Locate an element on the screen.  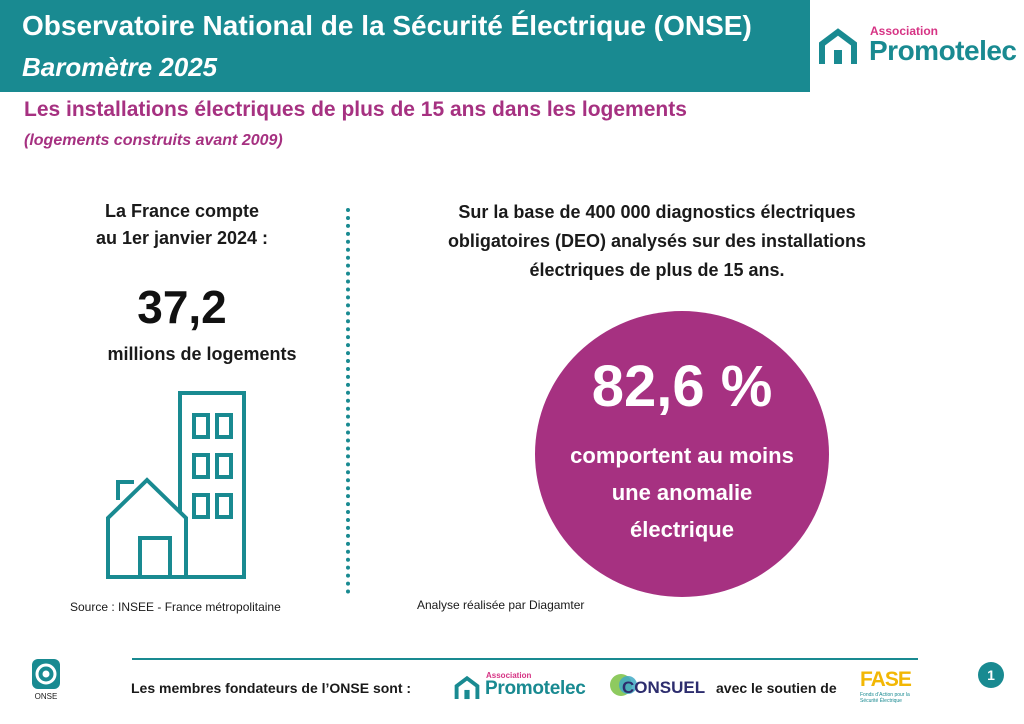
footer-promotelec-logo: Association Promotelec is located at coordinates (529, 686).